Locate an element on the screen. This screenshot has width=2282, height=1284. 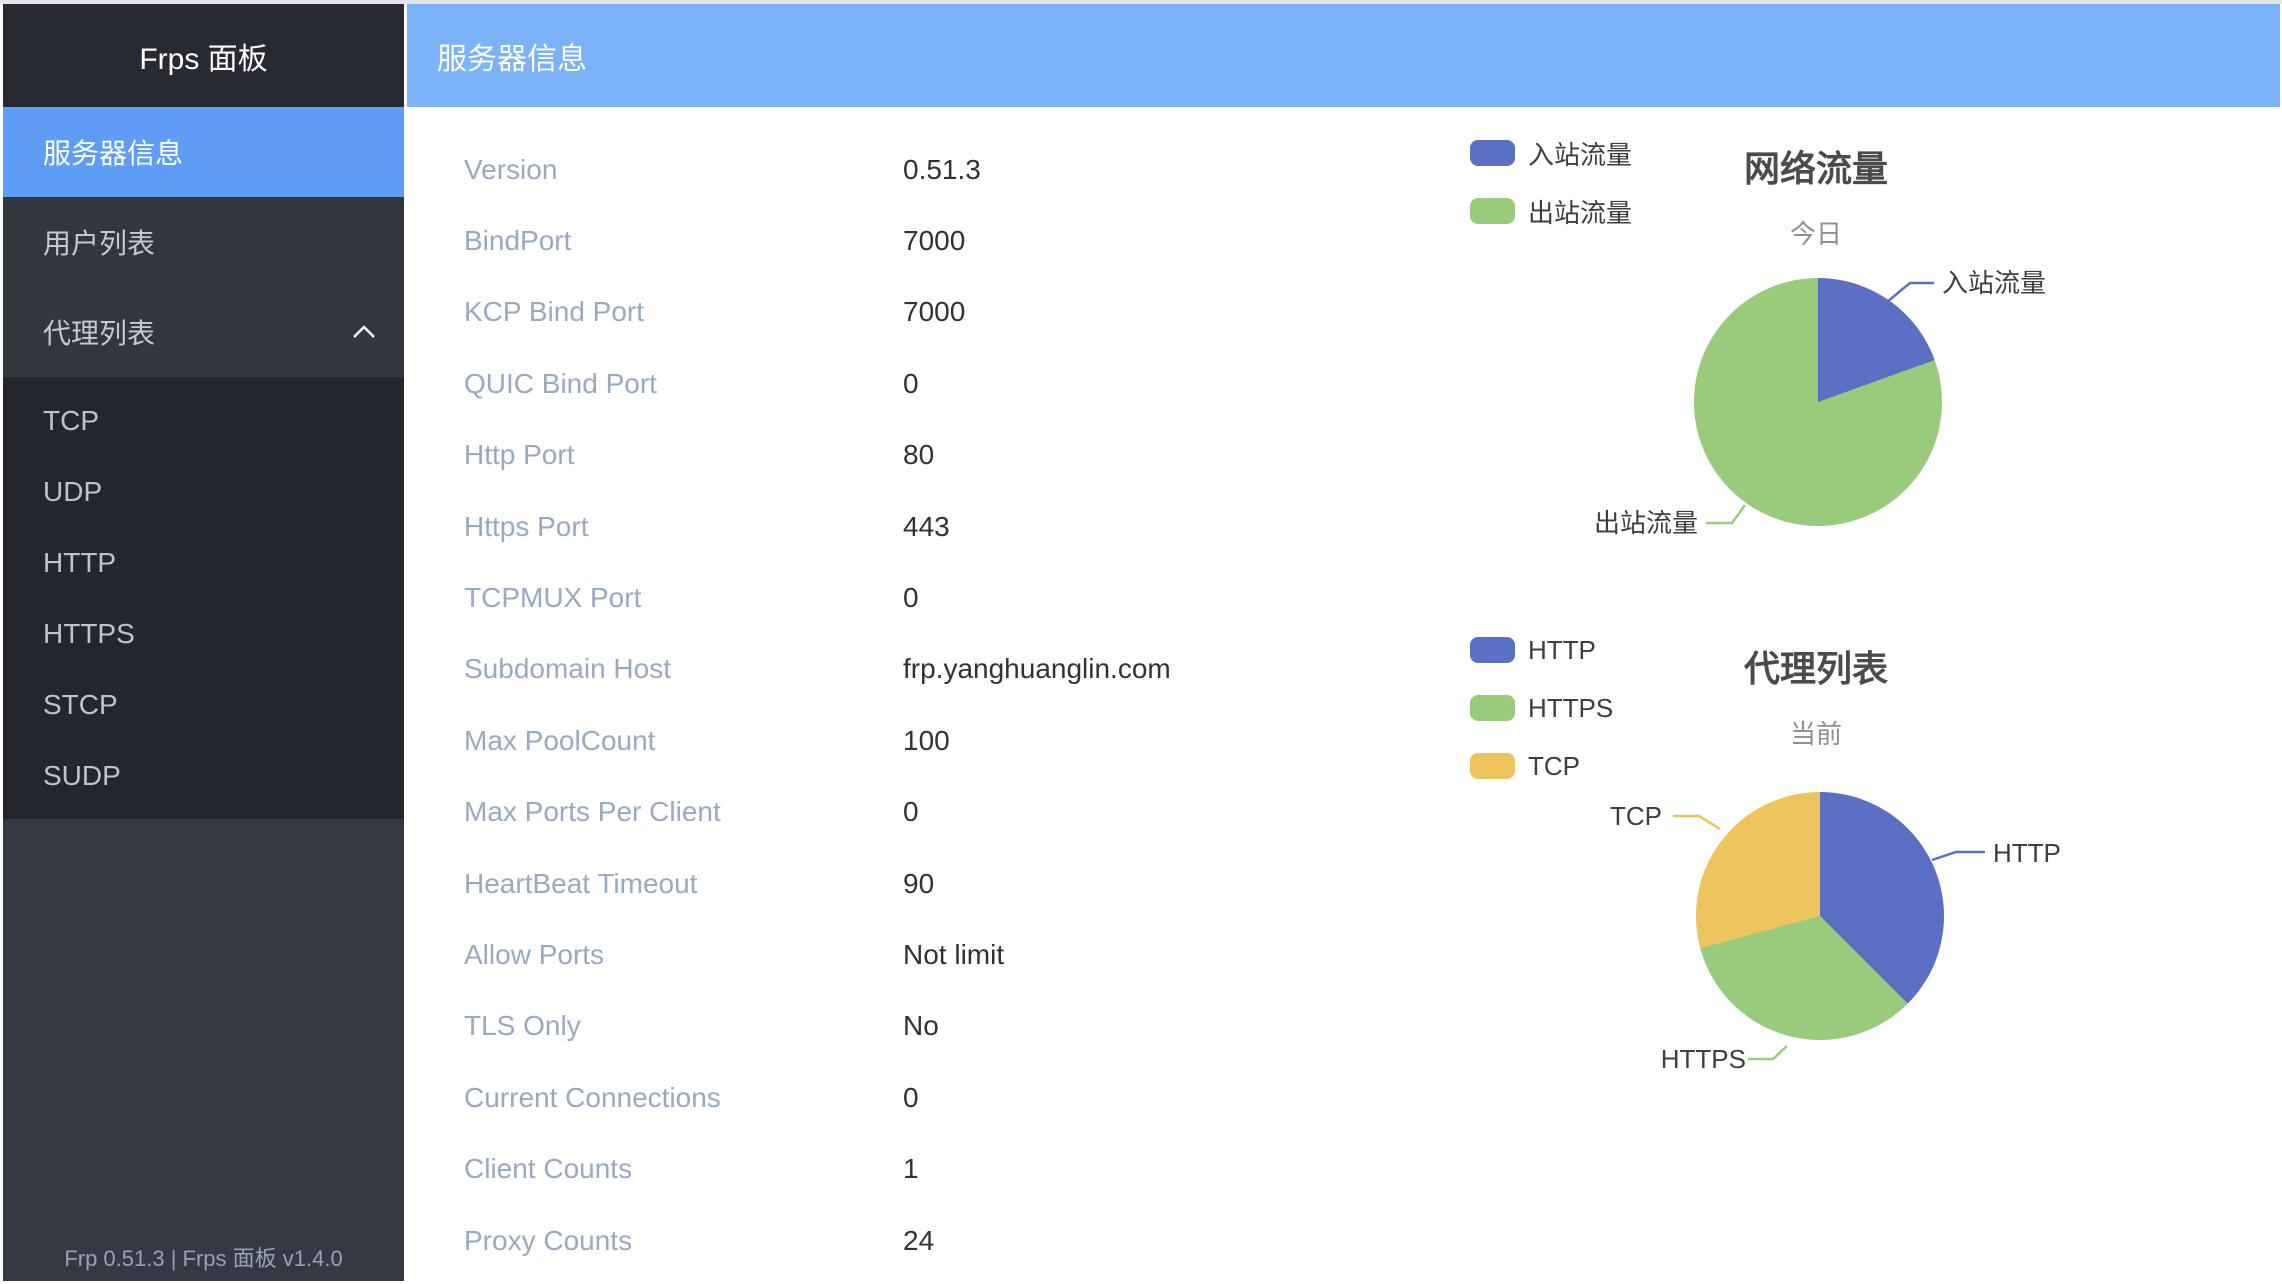
page-header: 服务器信息 is located at coordinates (1343, 55).